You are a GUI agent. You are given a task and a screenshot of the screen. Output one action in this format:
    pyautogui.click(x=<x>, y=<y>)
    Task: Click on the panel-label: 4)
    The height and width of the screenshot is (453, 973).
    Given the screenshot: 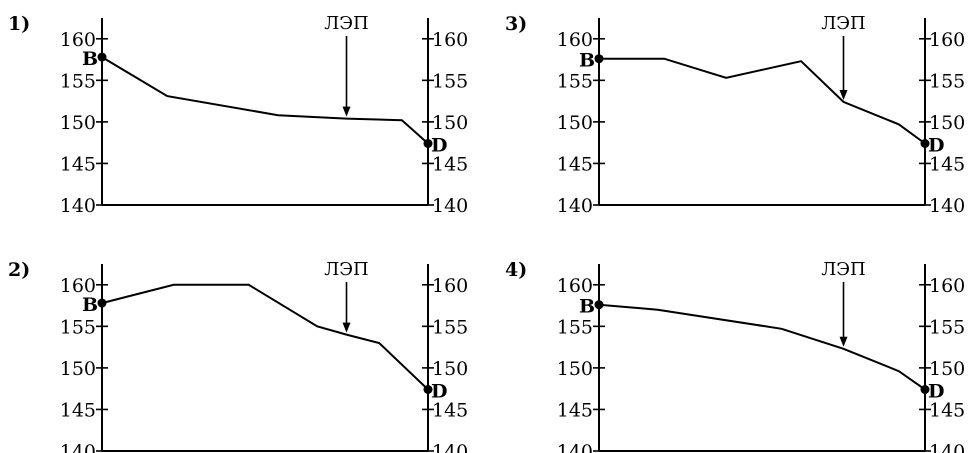 What is the action you would take?
    pyautogui.click(x=516, y=270)
    